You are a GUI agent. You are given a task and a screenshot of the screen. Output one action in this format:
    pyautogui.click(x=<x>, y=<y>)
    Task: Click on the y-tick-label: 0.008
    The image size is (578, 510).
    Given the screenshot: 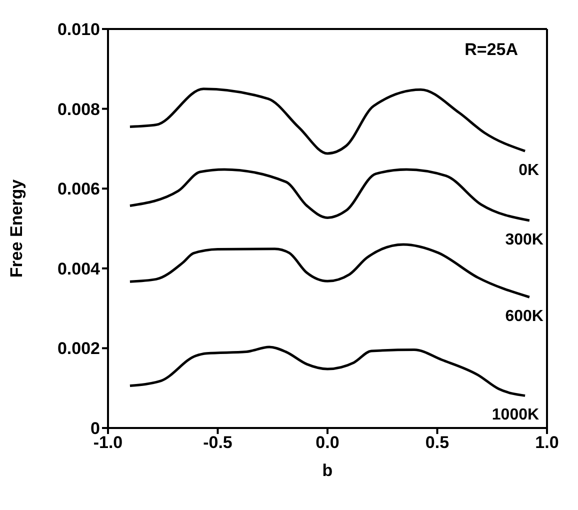 What is the action you would take?
    pyautogui.click(x=78, y=109)
    